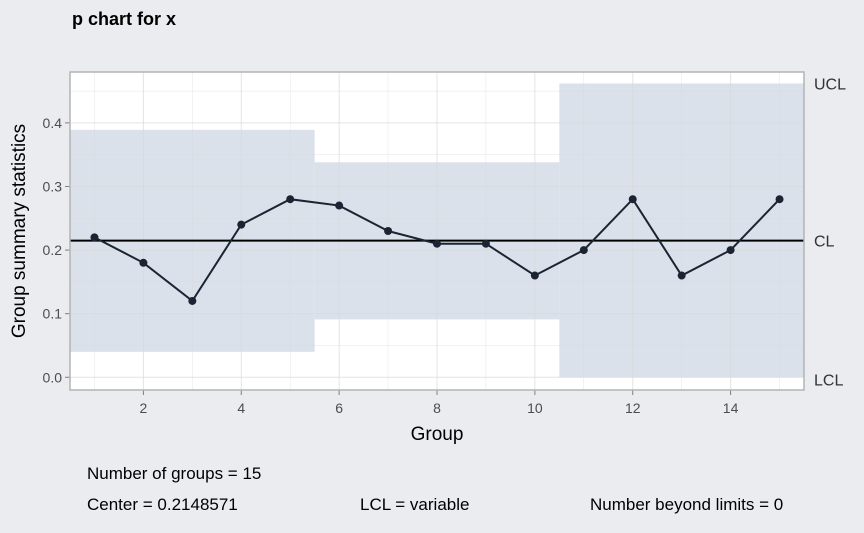 This screenshot has width=864, height=533. I want to click on y-tick-label: 0.4, so click(53, 123).